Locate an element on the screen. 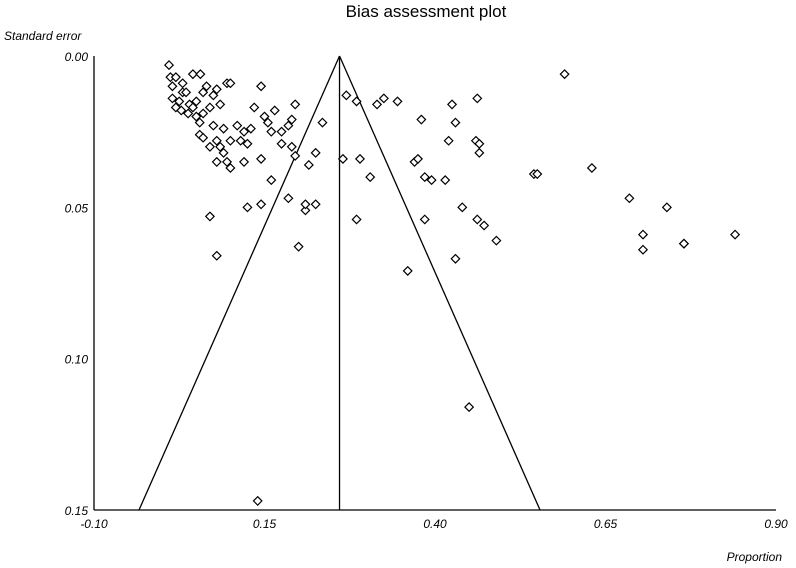 Image resolution: width=796 pixels, height=568 pixels. x-tick-label: -0.10 is located at coordinates (94, 524).